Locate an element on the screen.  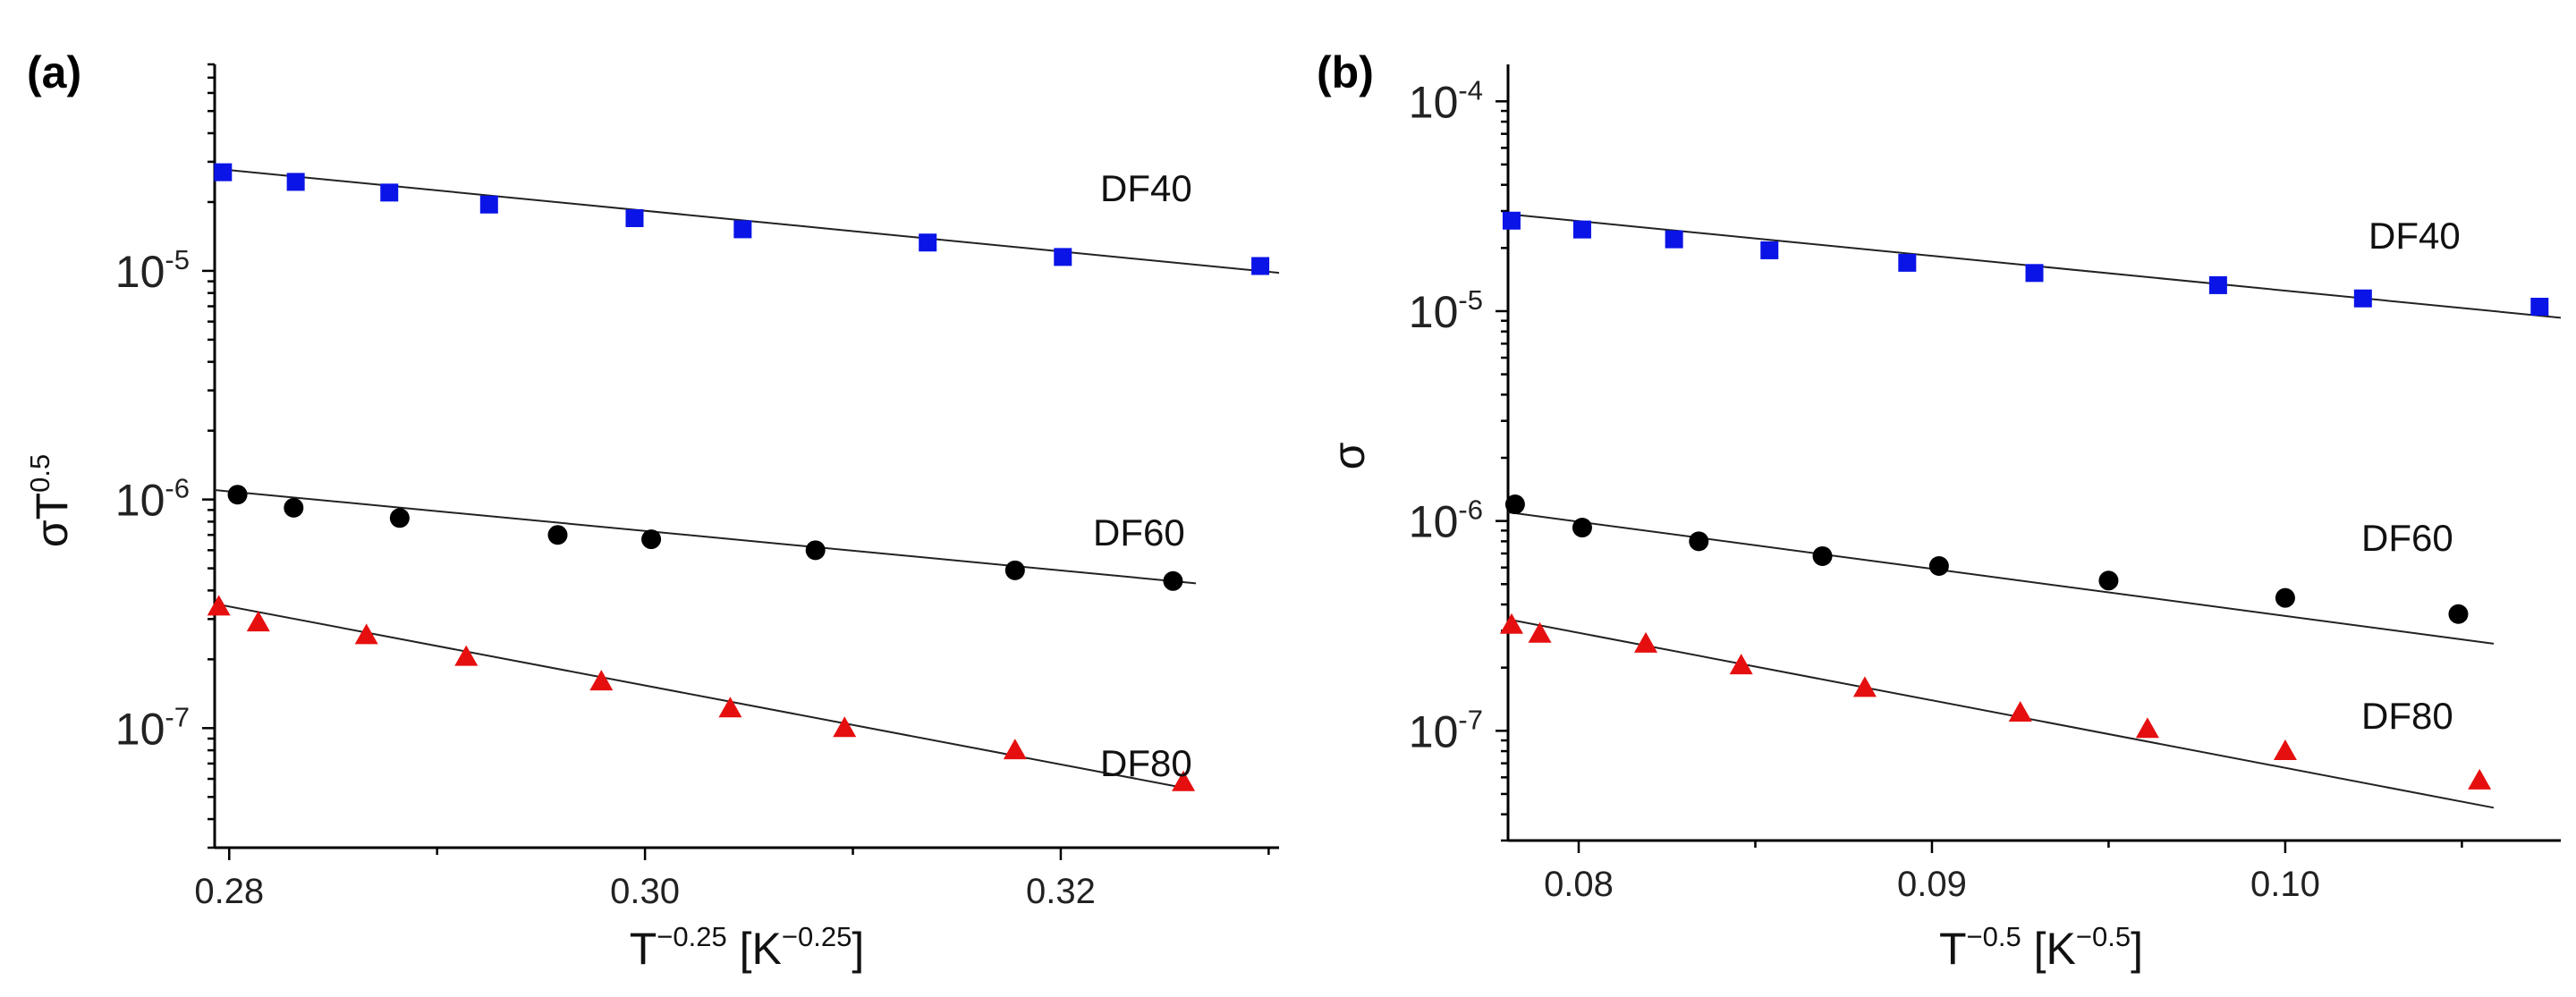
x-tick-label: 0.28 is located at coordinates (229, 891).